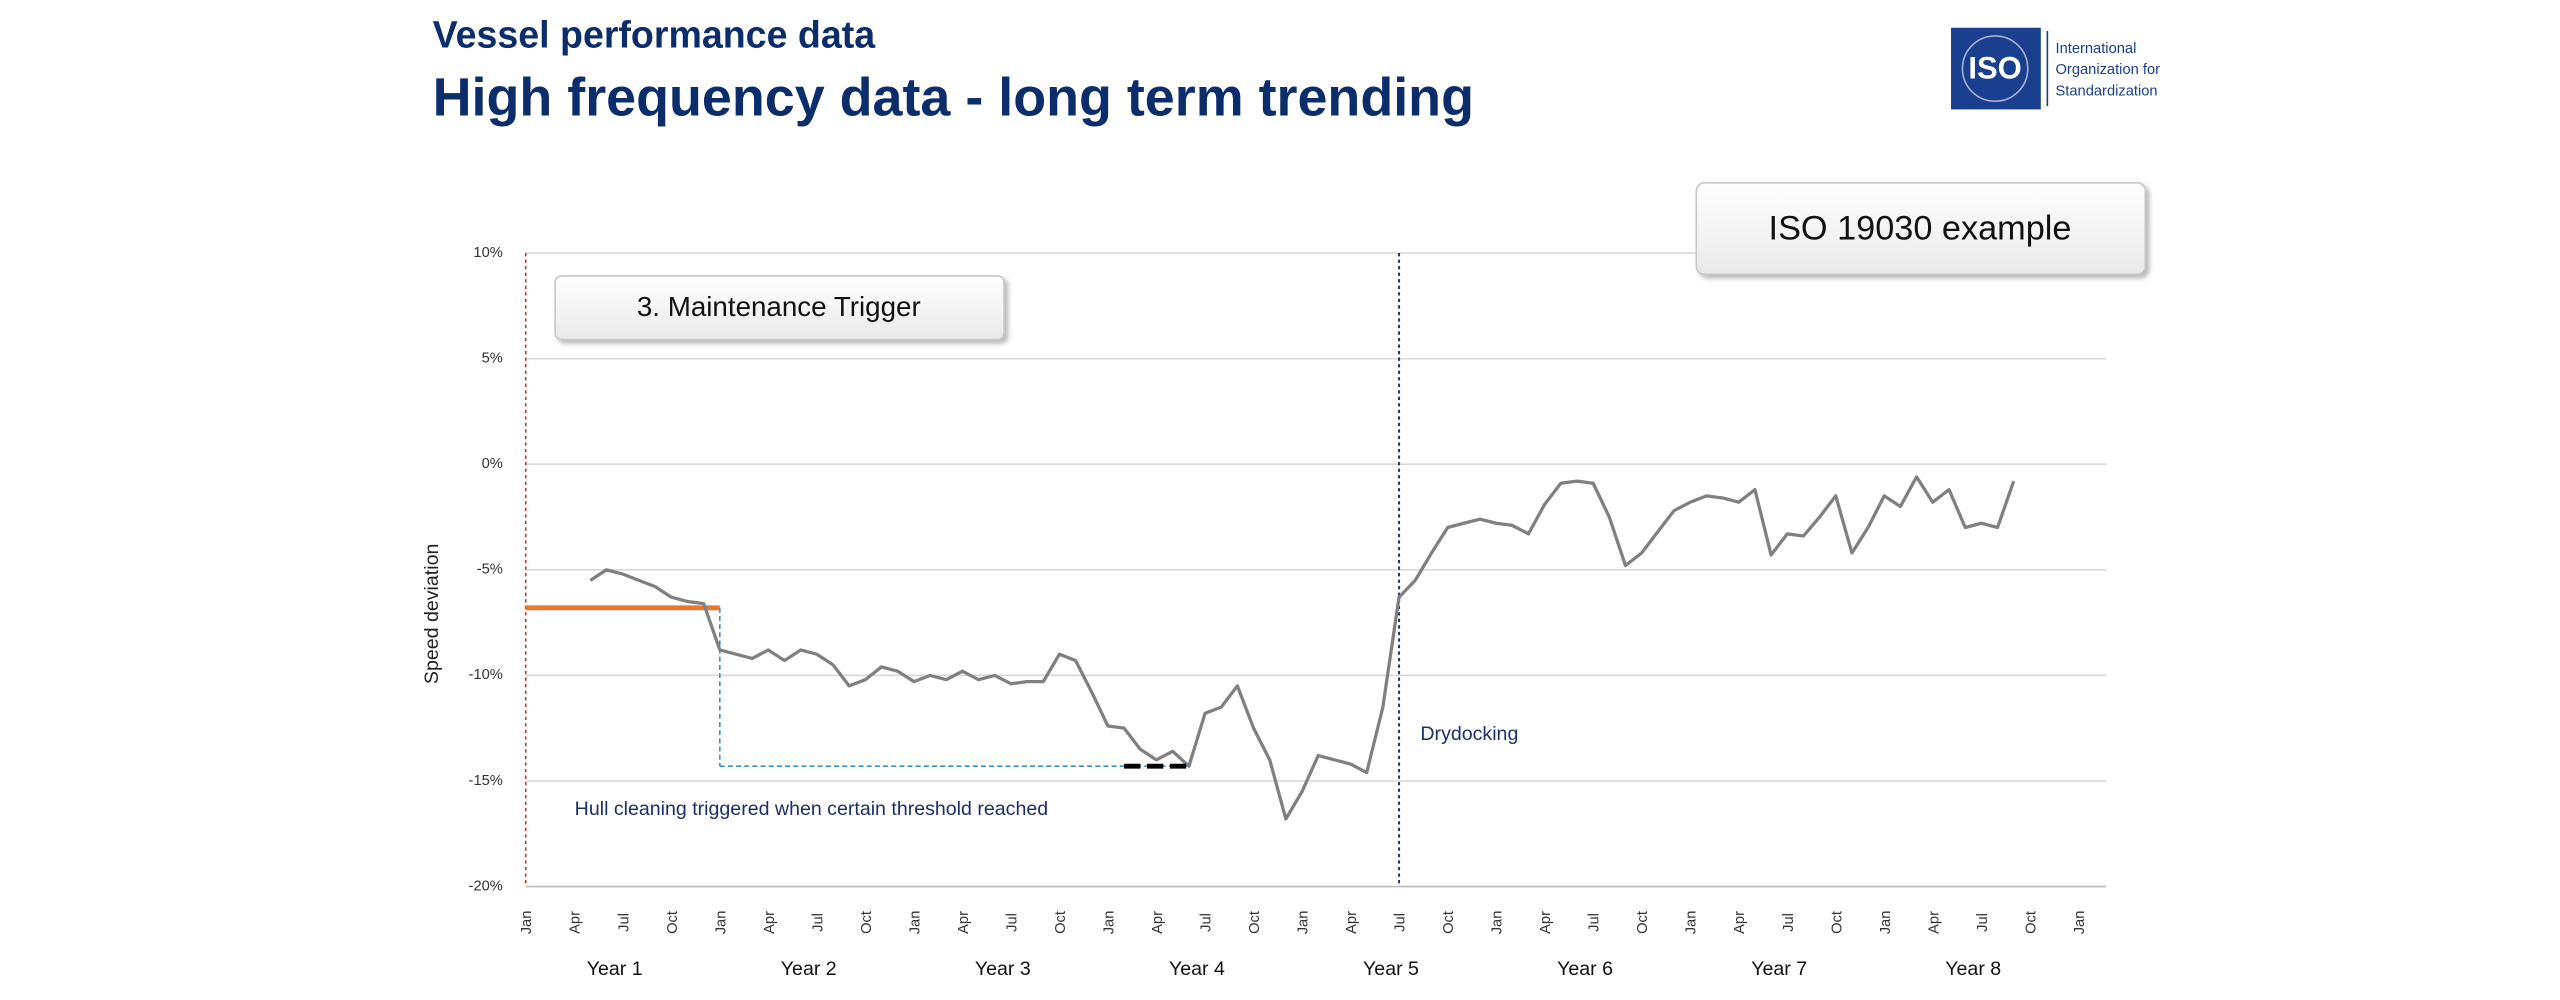  What do you see at coordinates (1585, 969) in the screenshot?
I see `year-label: Year 6` at bounding box center [1585, 969].